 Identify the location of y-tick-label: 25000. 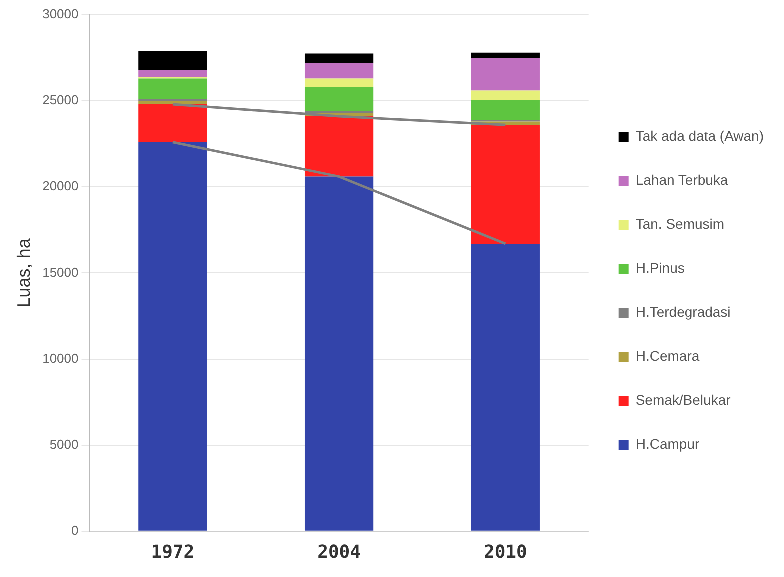
(60, 100).